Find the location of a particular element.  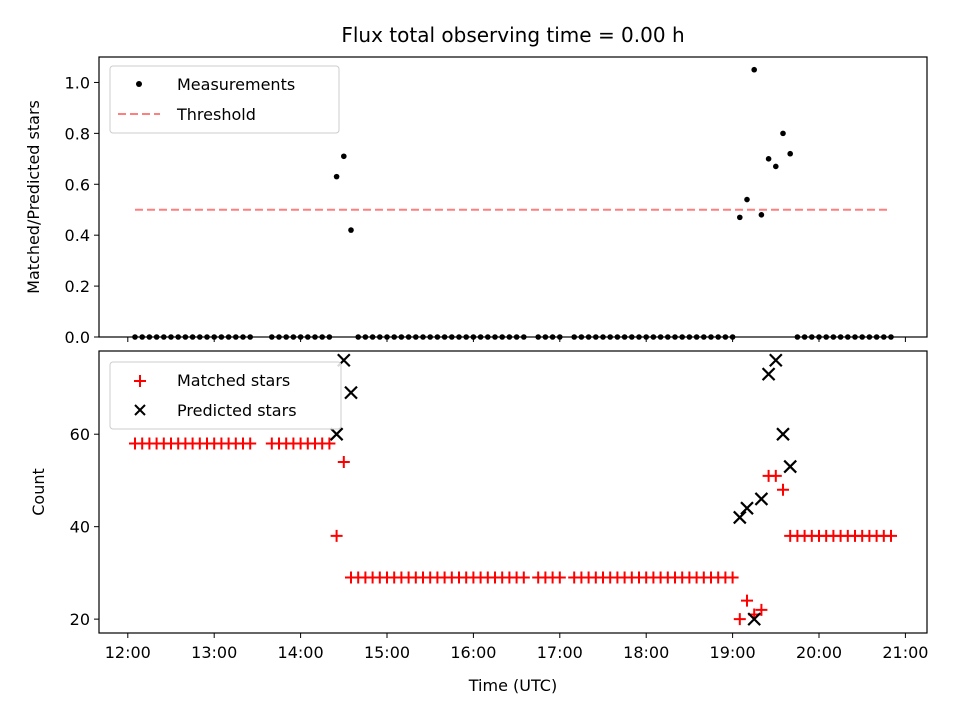

measurements-legend-marker is located at coordinates (139, 84).